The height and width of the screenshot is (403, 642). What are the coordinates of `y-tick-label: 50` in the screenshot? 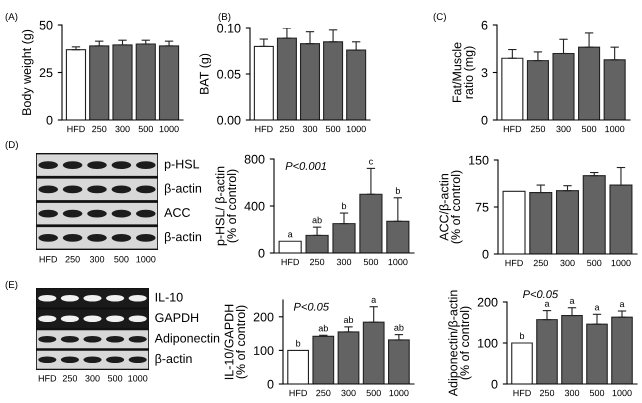 It's located at (46, 25).